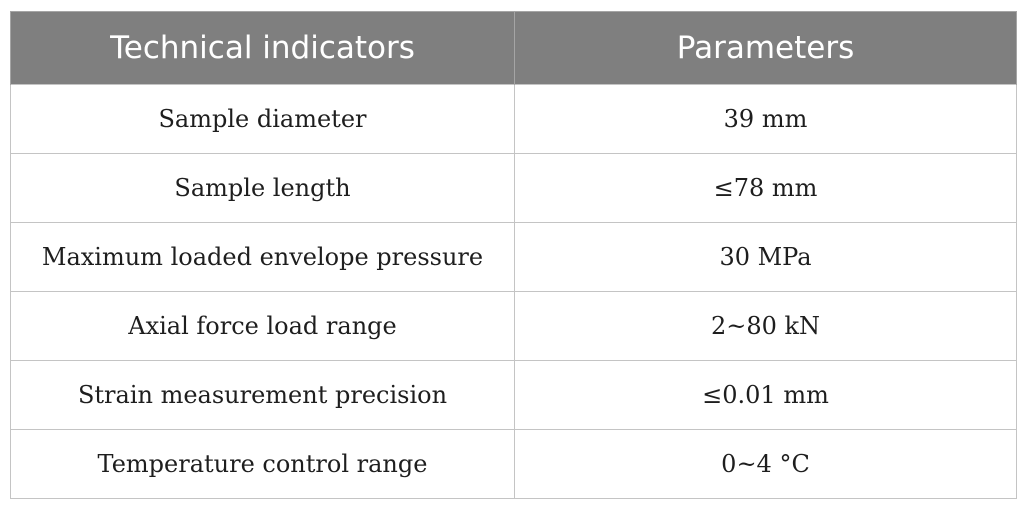  Describe the element at coordinates (765, 188) in the screenshot. I see `parameter-cell: ≤78 mm` at that location.